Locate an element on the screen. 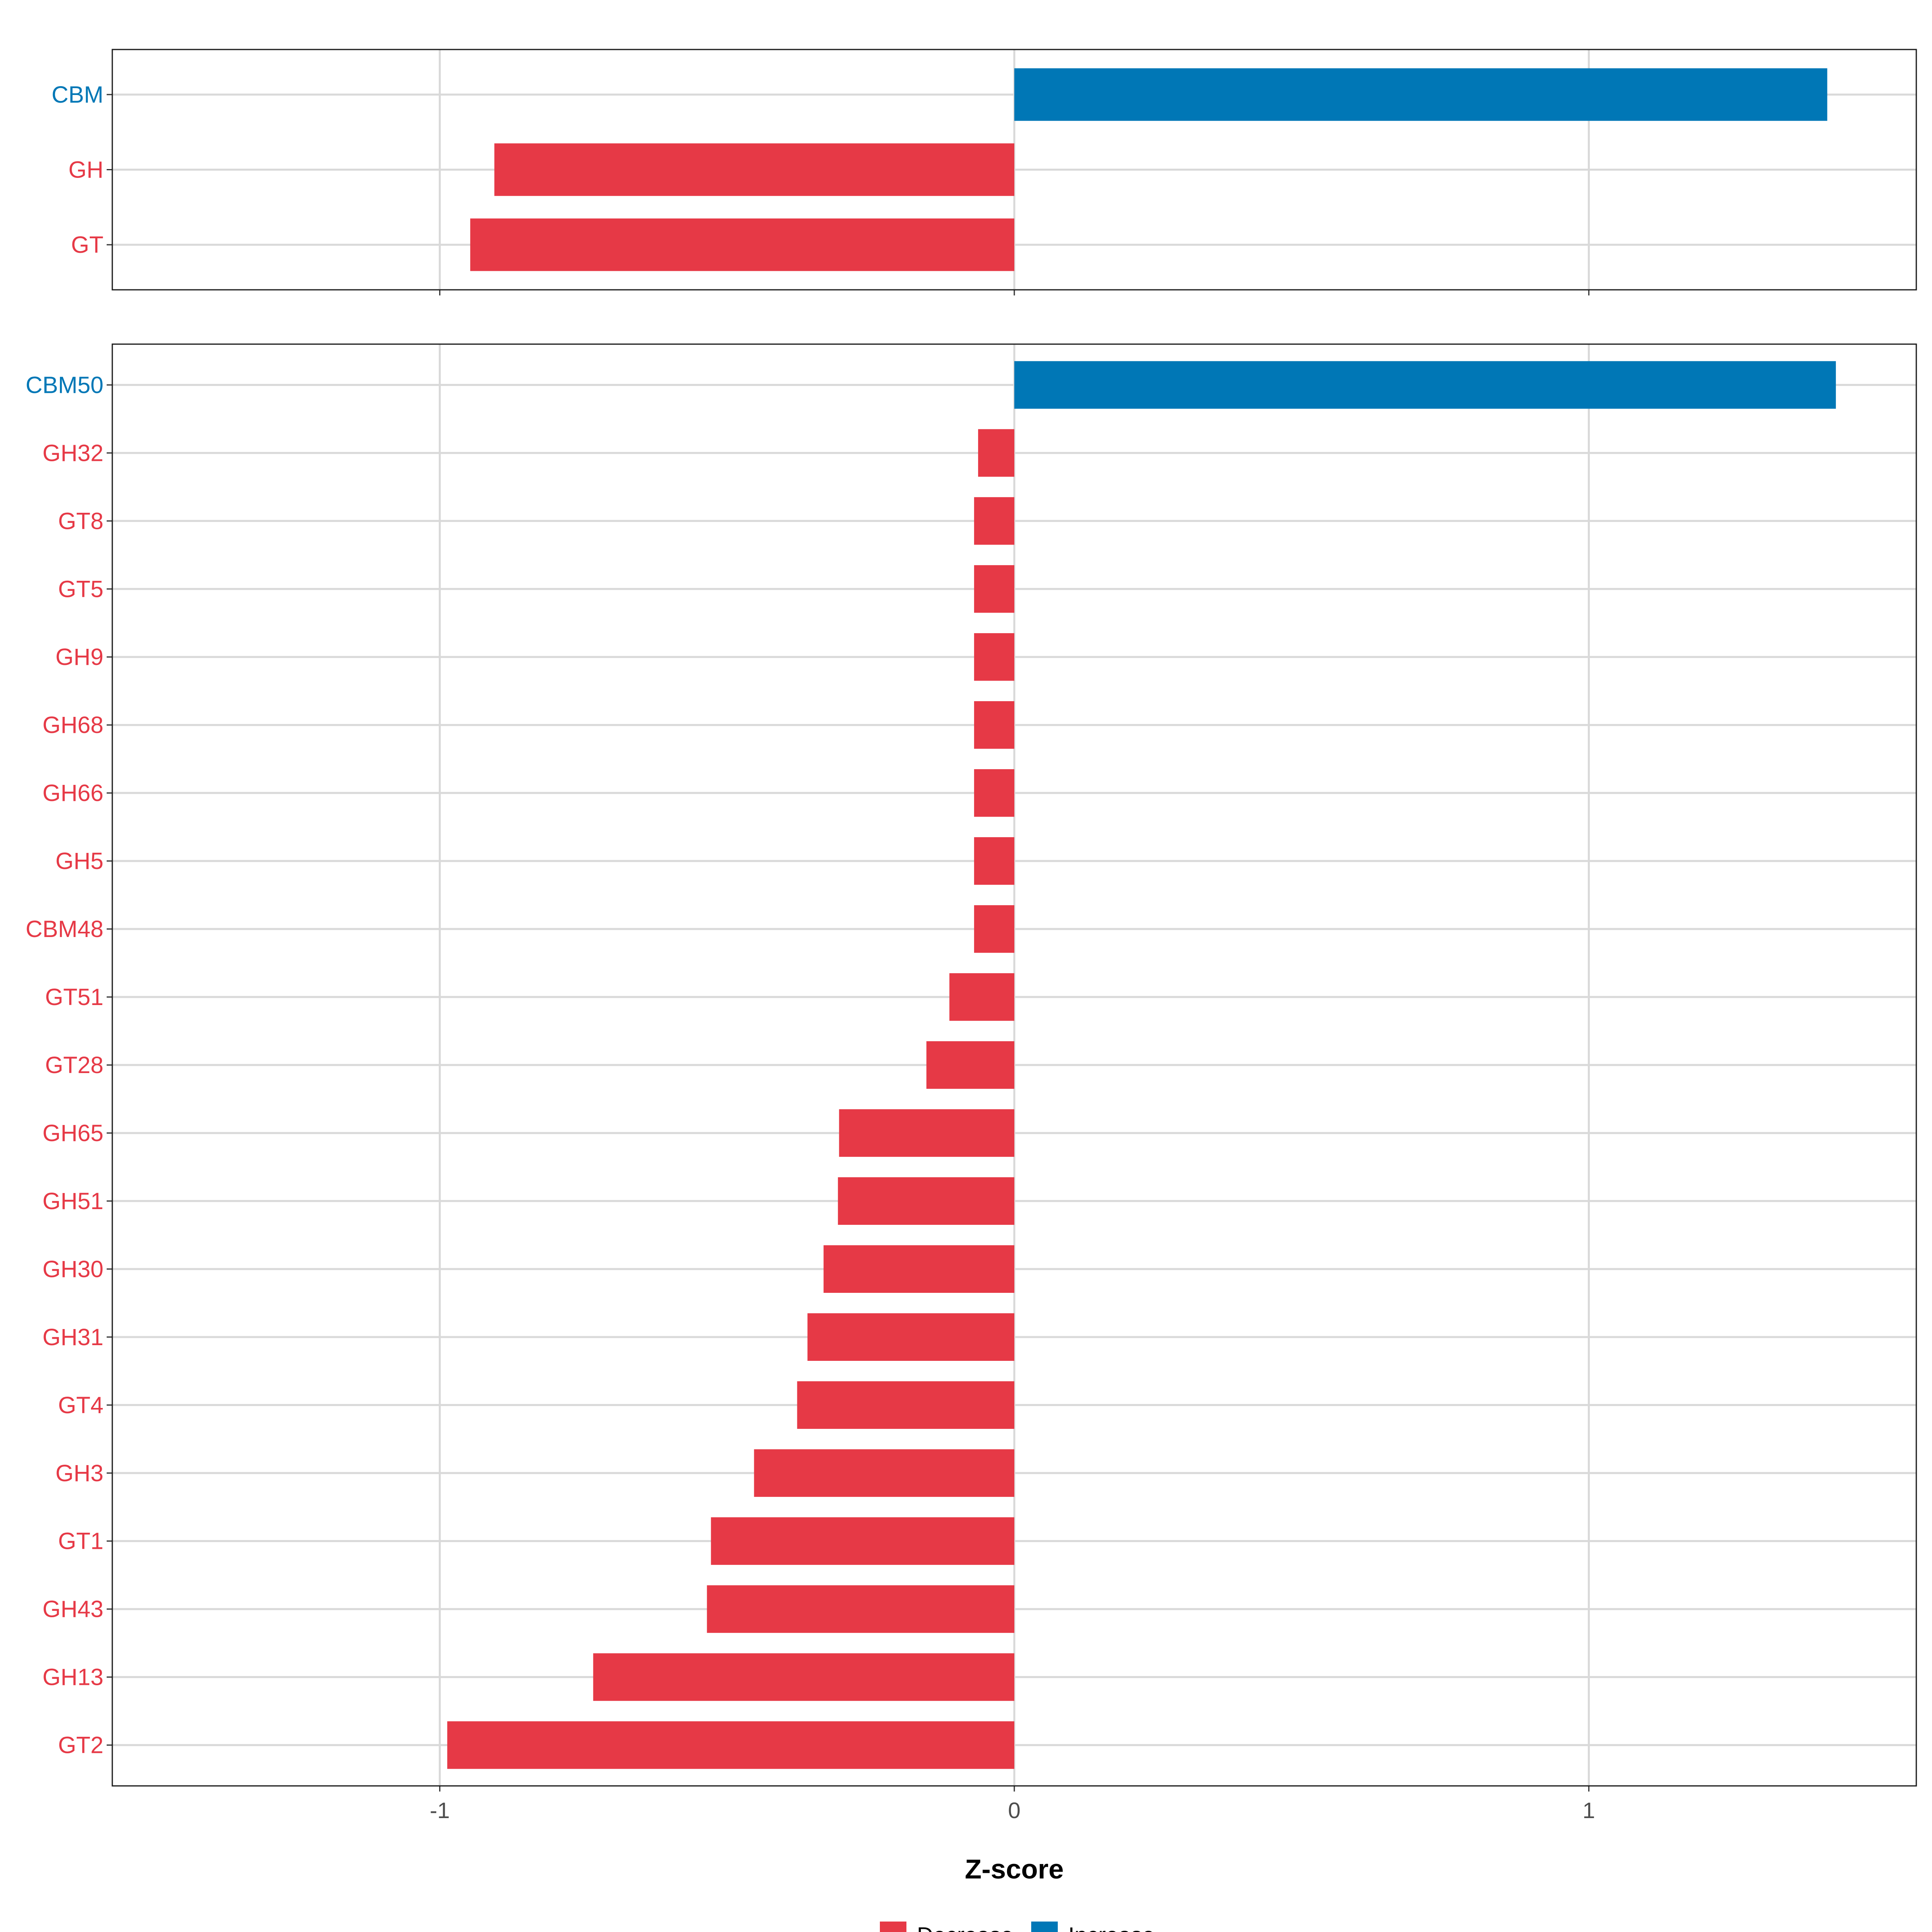  category-label-GT1: GT1 is located at coordinates (80, 1541).